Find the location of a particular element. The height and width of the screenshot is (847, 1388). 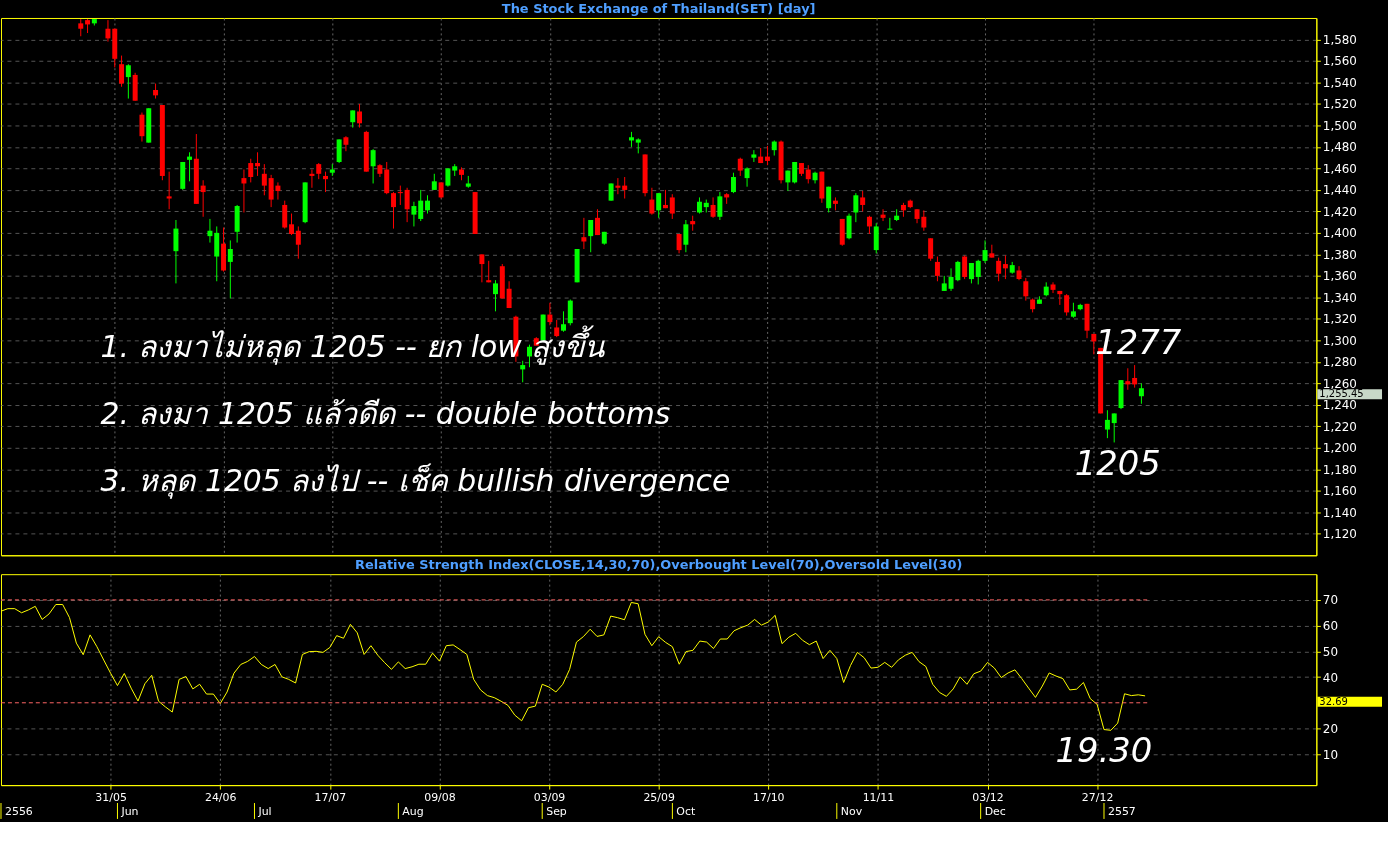

y-tick-label: 1,240 is located at coordinates (1339, 405).